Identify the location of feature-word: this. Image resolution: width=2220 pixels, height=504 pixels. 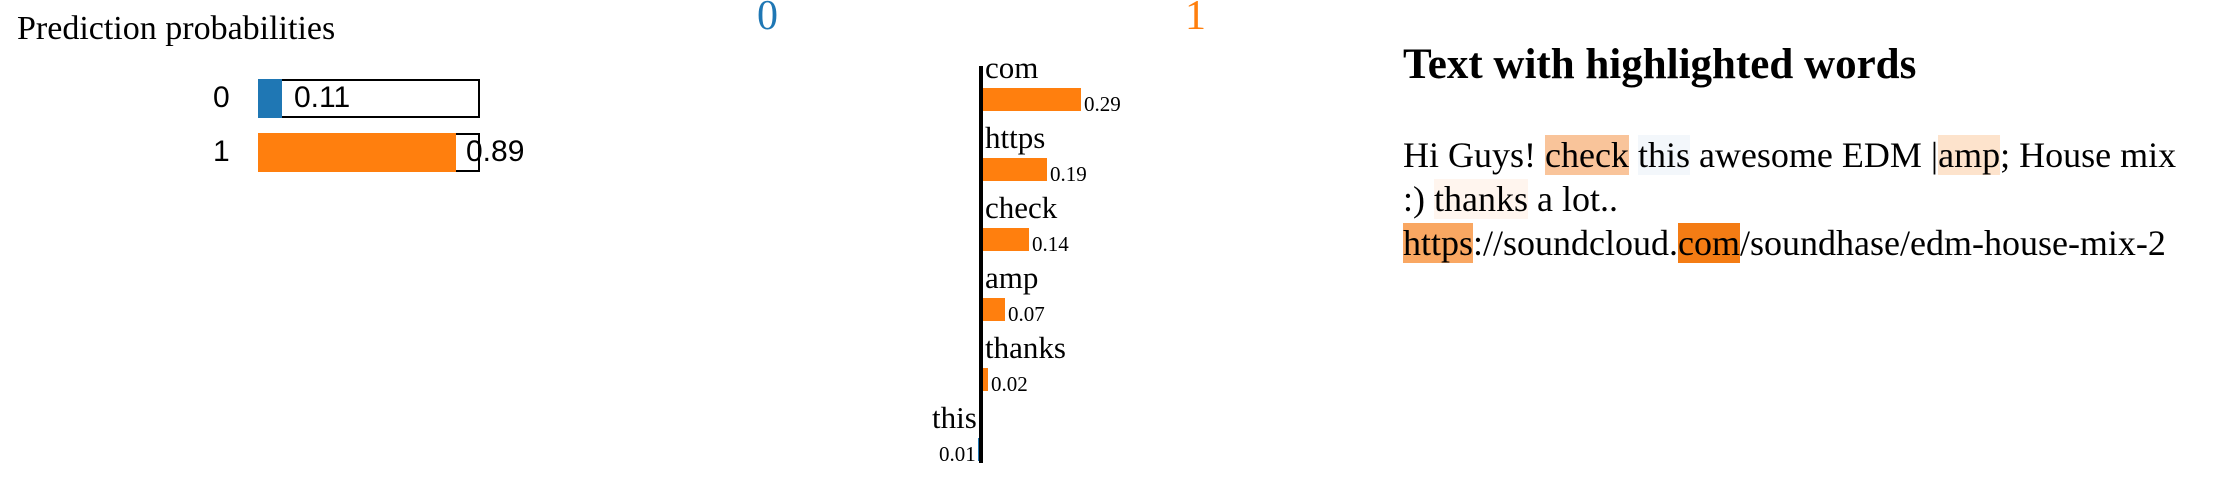
(954, 417).